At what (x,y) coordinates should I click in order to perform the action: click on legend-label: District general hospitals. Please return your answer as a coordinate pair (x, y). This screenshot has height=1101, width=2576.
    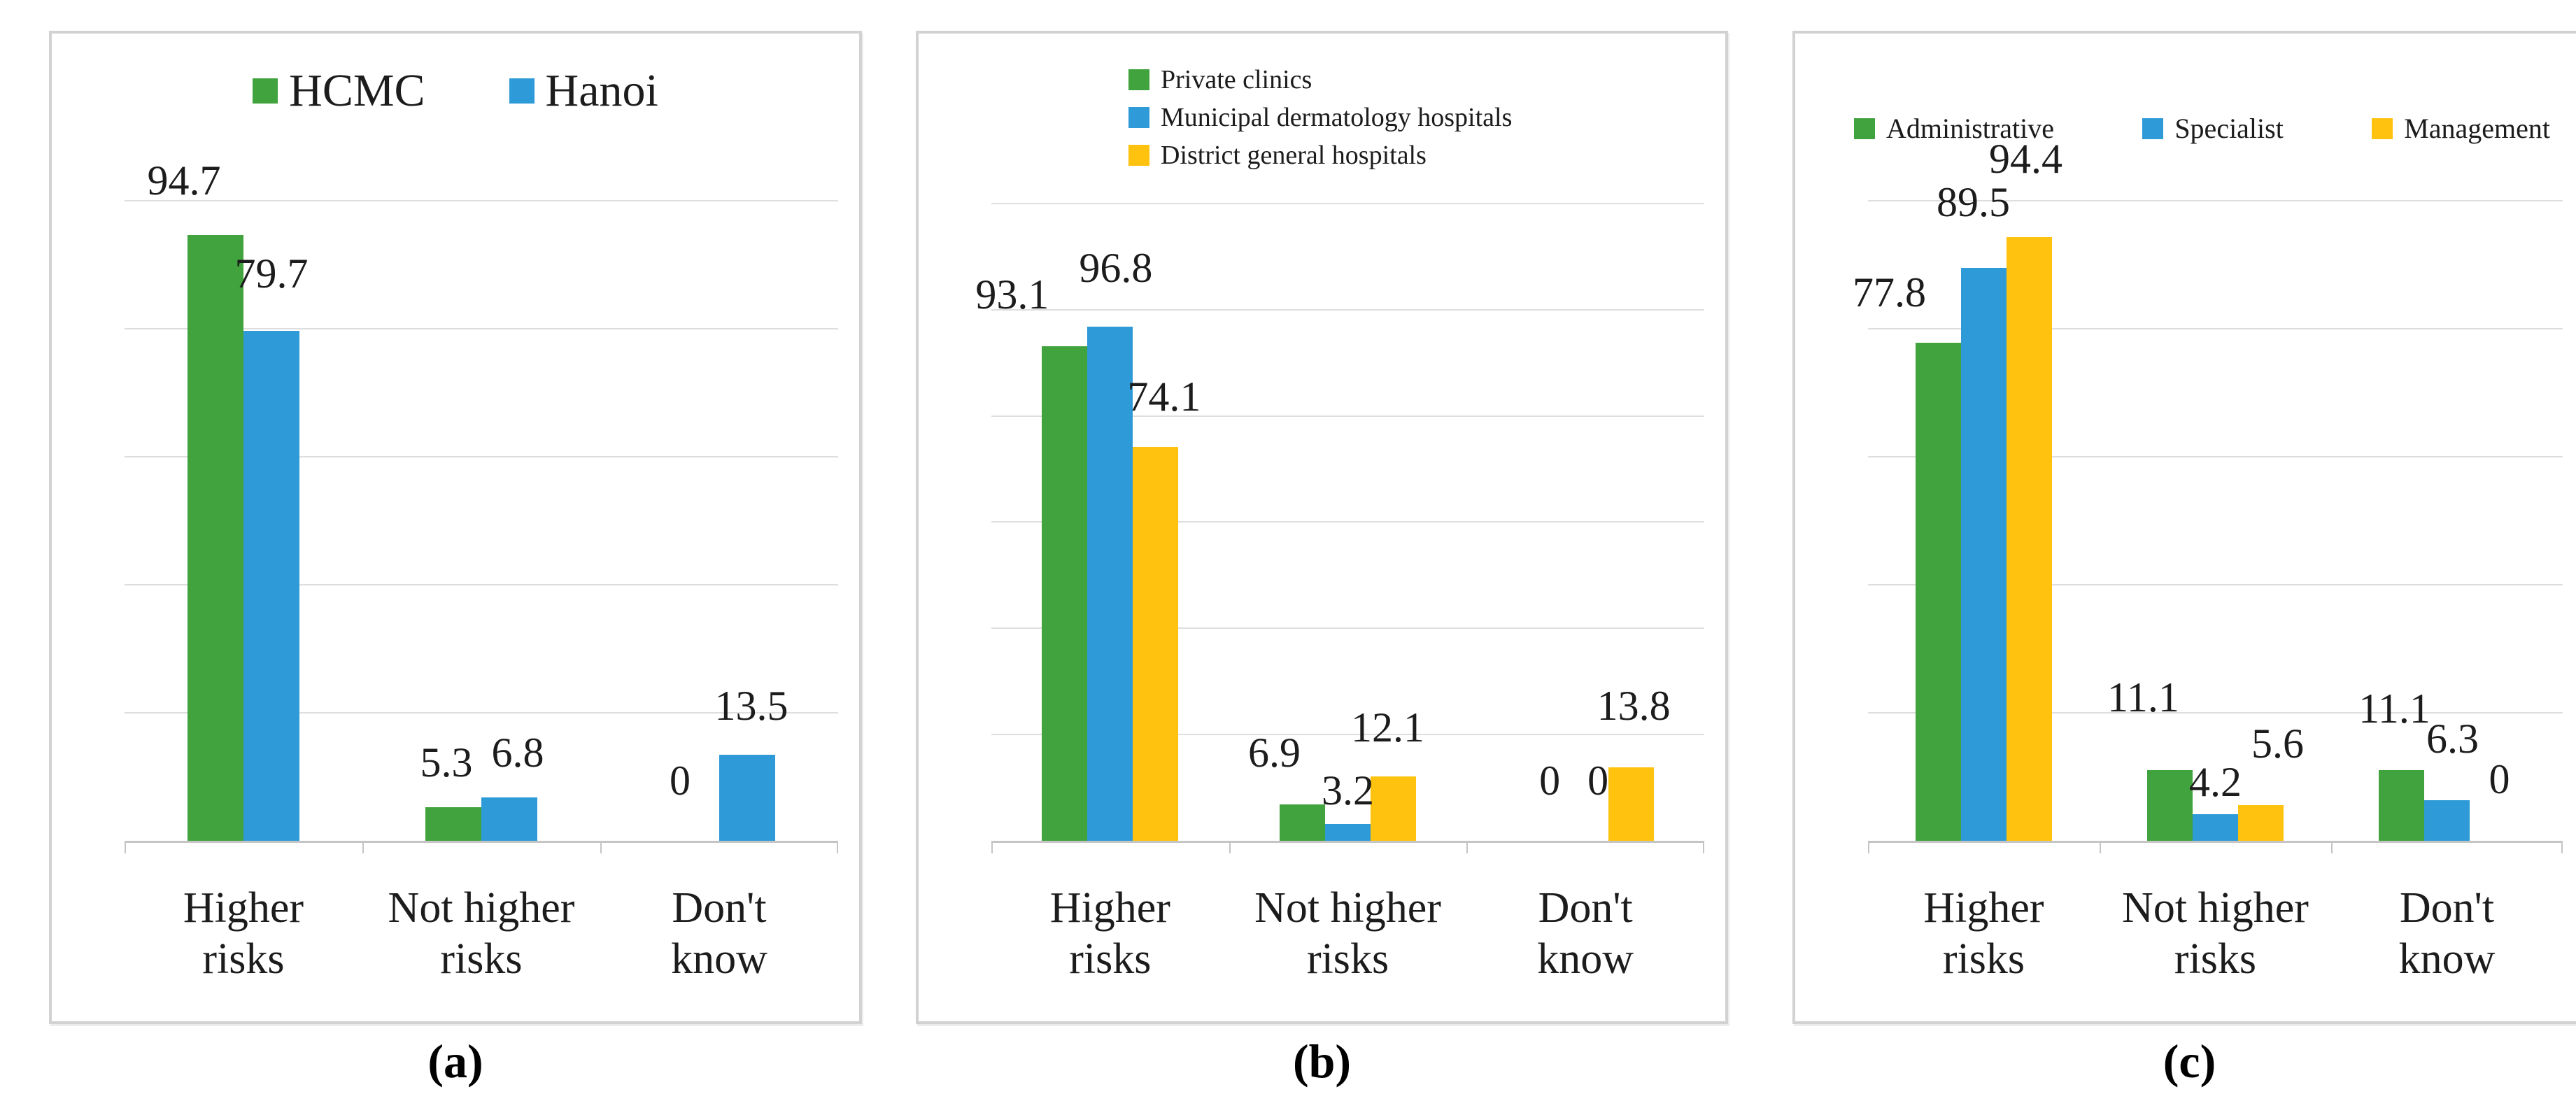
    Looking at the image, I should click on (1294, 155).